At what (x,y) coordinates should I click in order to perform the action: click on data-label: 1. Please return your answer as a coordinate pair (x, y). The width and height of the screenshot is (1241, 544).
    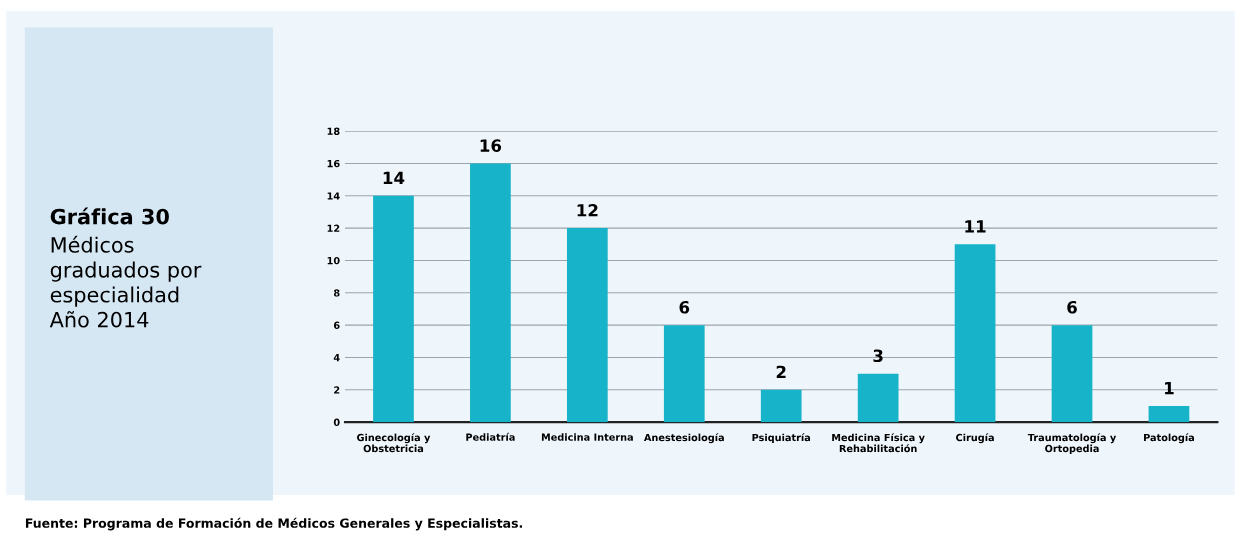
    Looking at the image, I should click on (1169, 388).